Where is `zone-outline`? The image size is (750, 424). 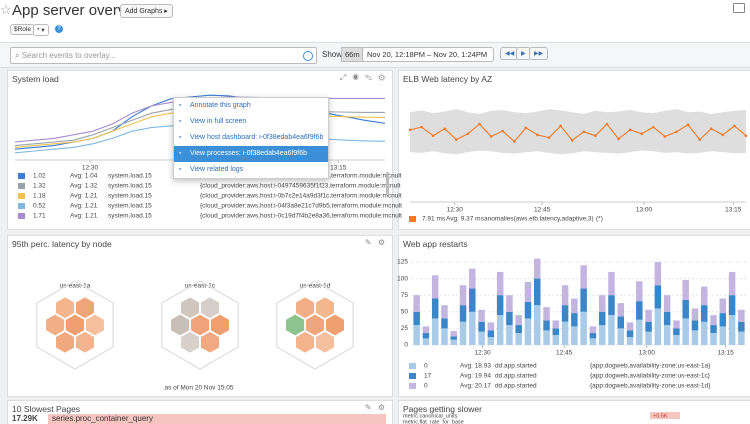 zone-outline is located at coordinates (315, 325).